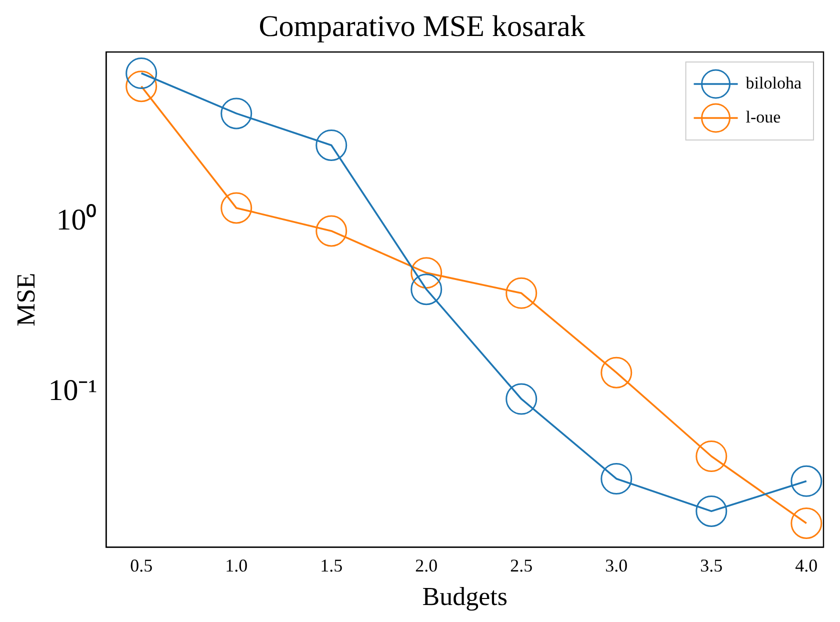 The image size is (840, 622). I want to click on y-tick-label: 10⁻¹, so click(73, 390).